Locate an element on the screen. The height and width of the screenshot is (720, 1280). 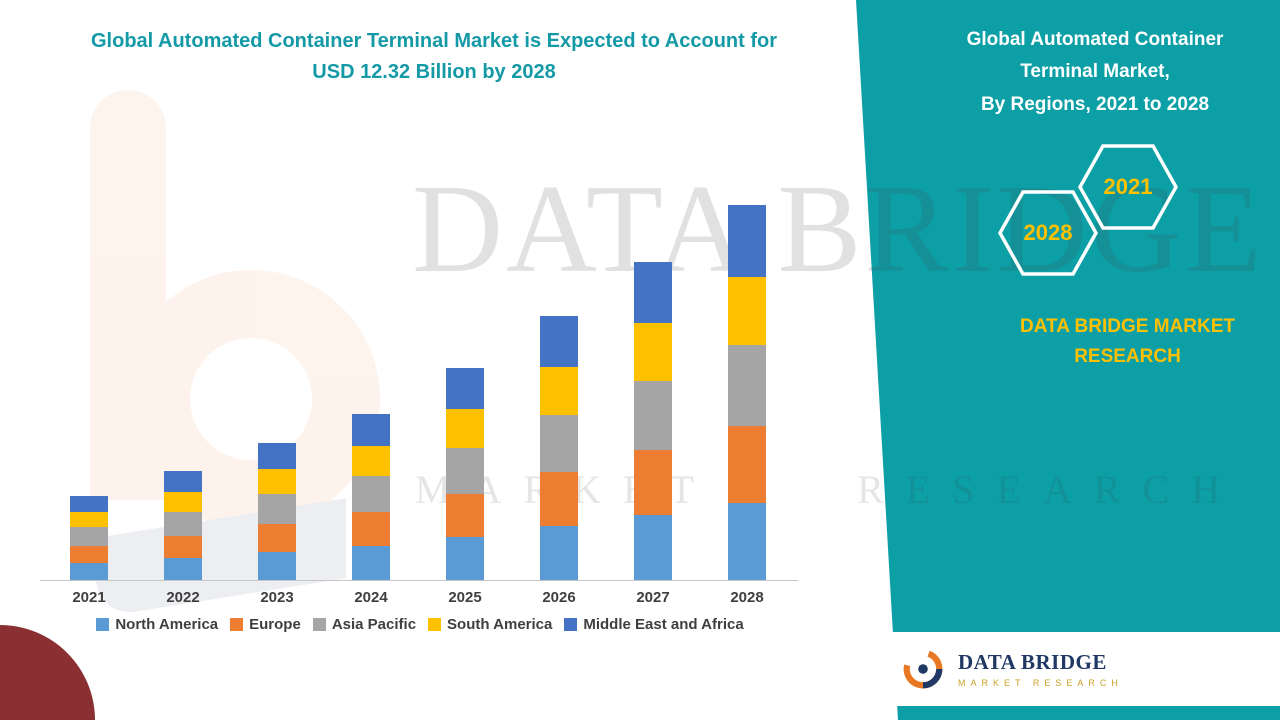
x-axis-label-2024: 2024 is located at coordinates (371, 597).